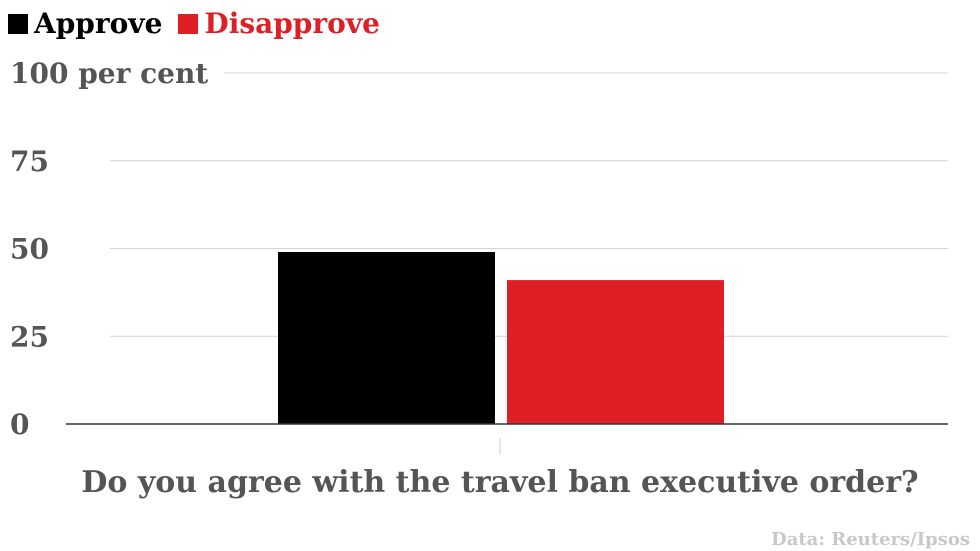 This screenshot has height=551, width=980. Describe the element at coordinates (188, 24) in the screenshot. I see `legend-swatch-disapprove` at that location.